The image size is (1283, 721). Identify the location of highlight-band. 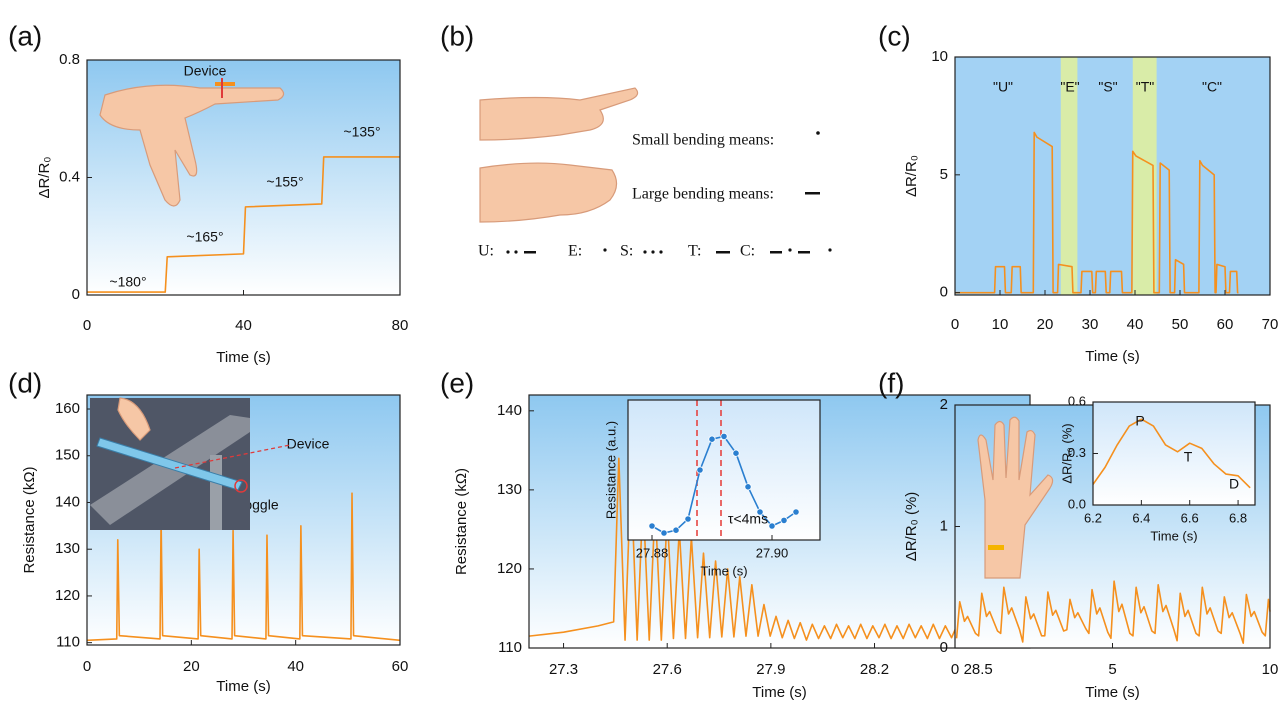
(1069, 176).